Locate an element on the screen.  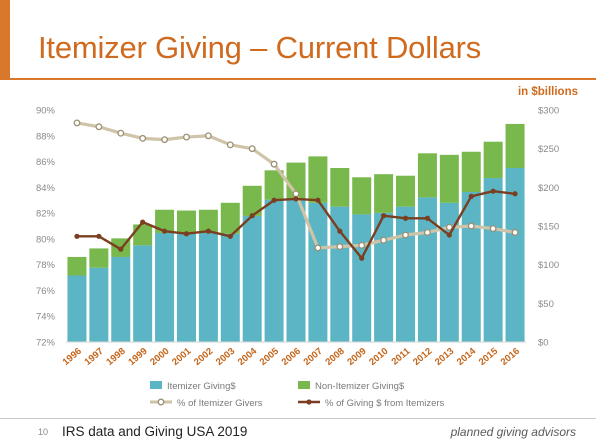
bar-itemizer-2011 is located at coordinates (406, 274).